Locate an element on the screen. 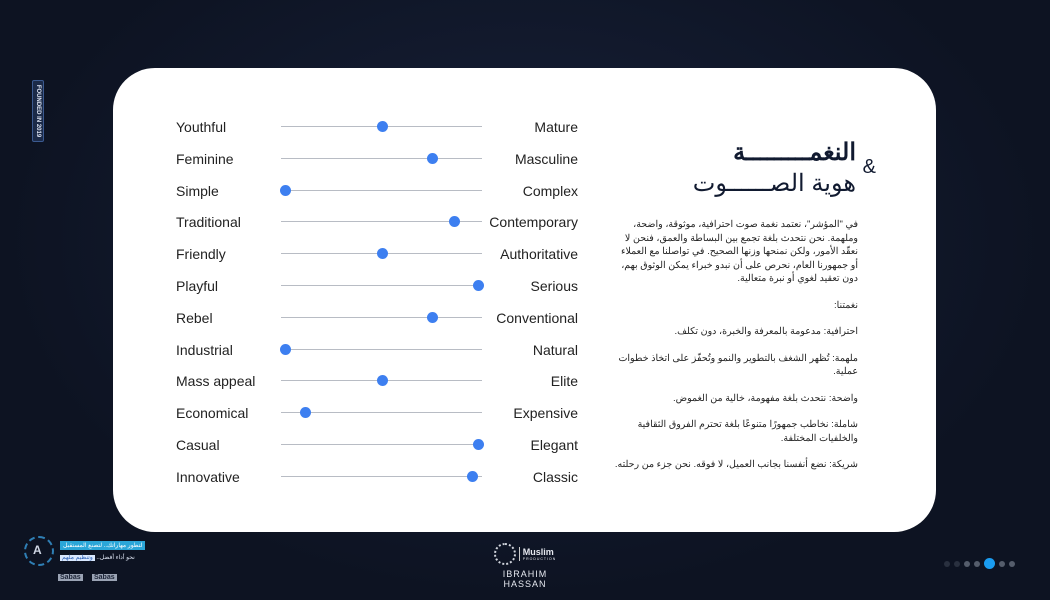  scale-row: Casual Elegant is located at coordinates (377, 445).